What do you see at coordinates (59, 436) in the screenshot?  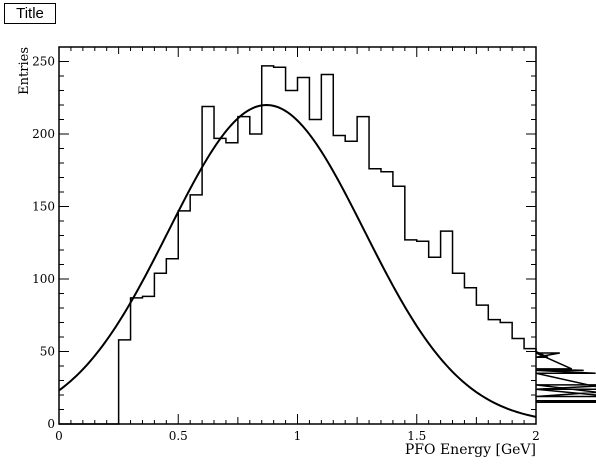 I see `x-tick-label: 0` at bounding box center [59, 436].